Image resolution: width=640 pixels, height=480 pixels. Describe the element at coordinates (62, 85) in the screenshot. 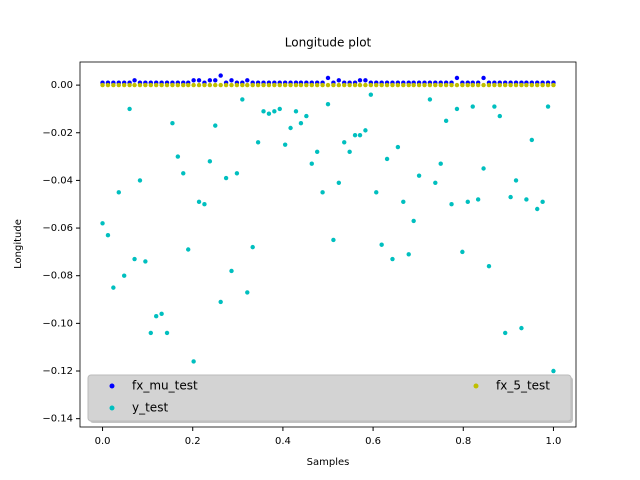

I see `y-tick-label: 0.00` at that location.